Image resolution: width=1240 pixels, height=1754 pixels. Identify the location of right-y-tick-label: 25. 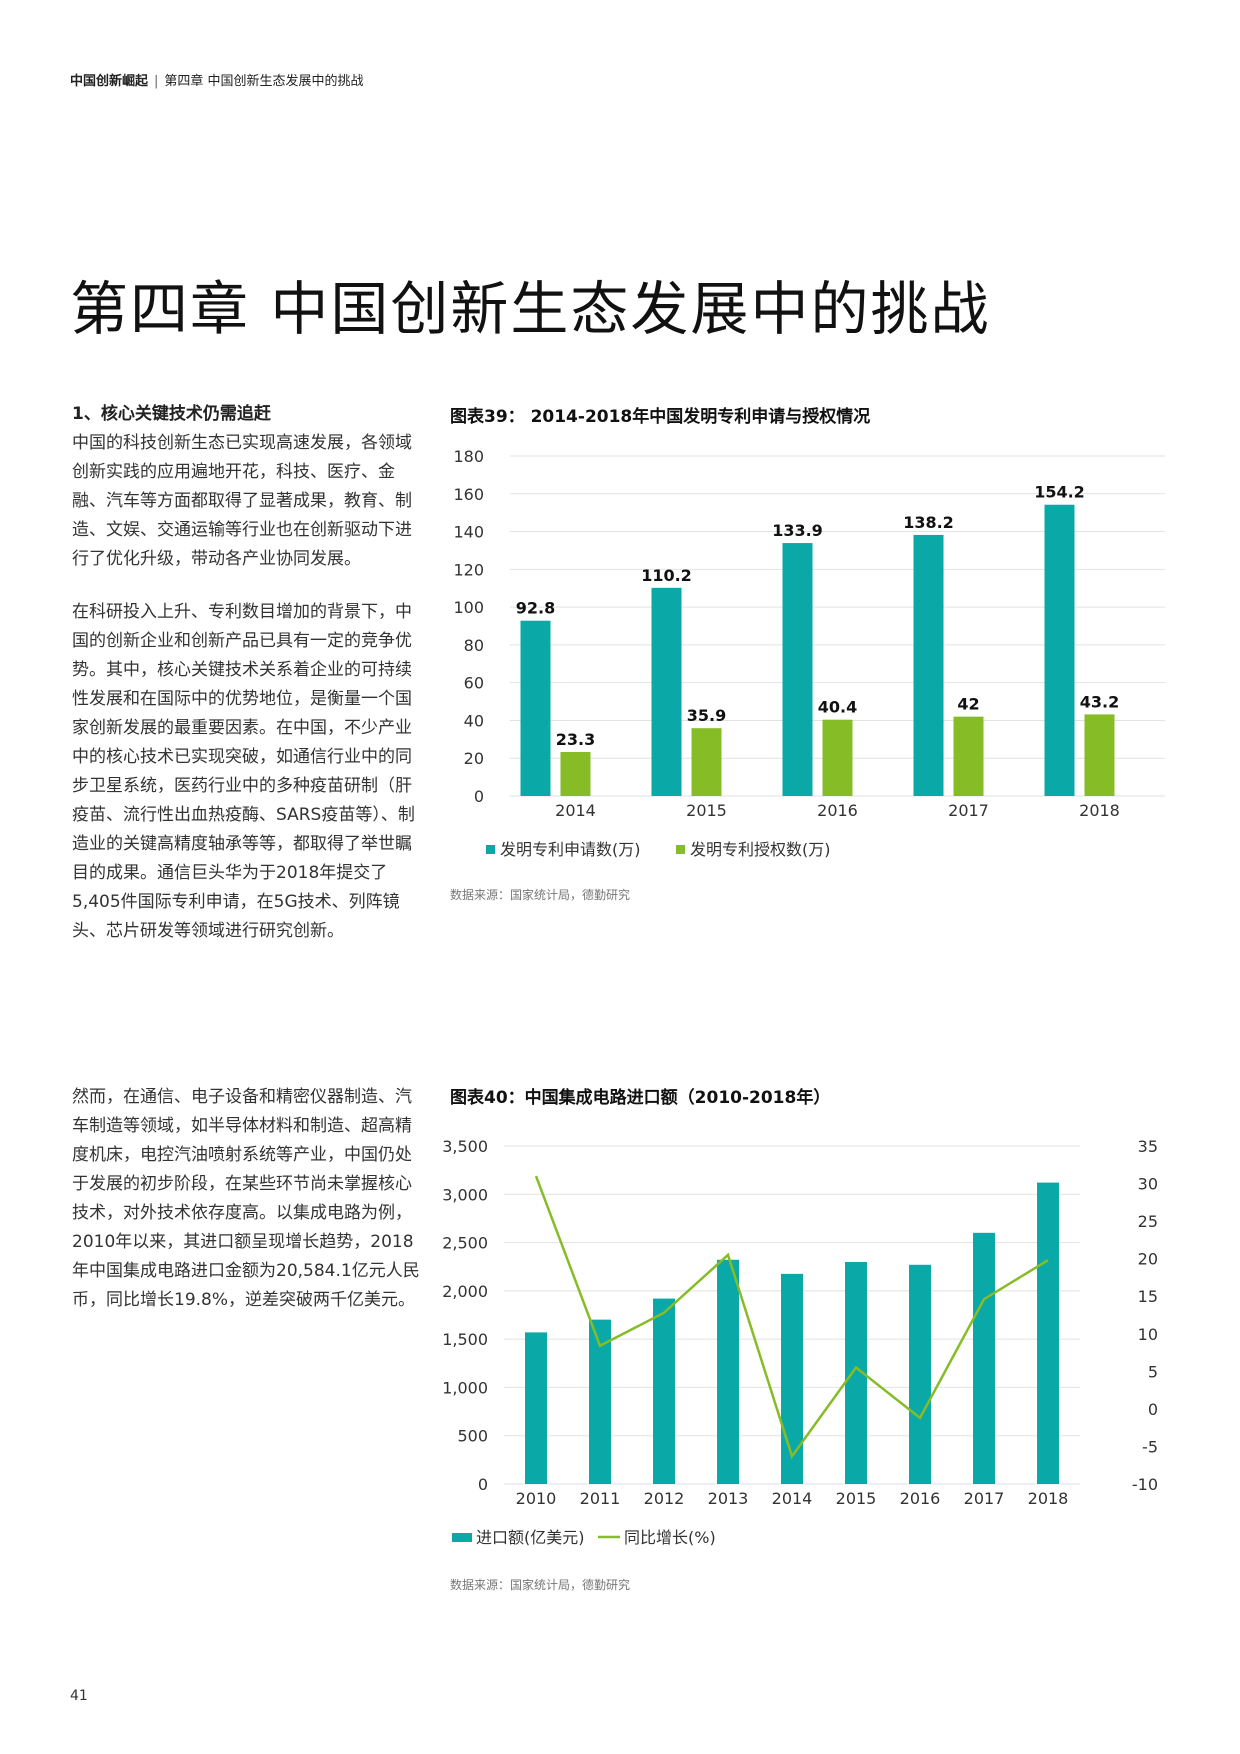
(1148, 1221).